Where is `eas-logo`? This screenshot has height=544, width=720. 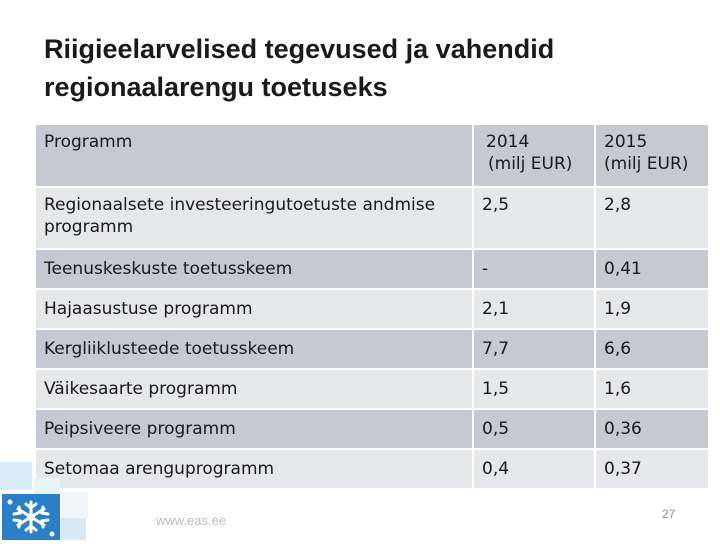
eas-logo is located at coordinates (31, 517).